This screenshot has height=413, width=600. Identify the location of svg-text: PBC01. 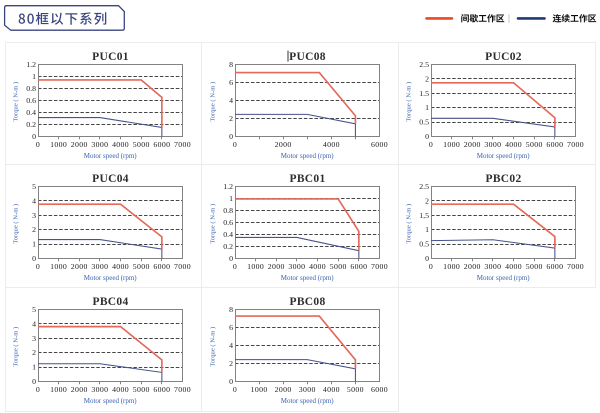
(307, 179).